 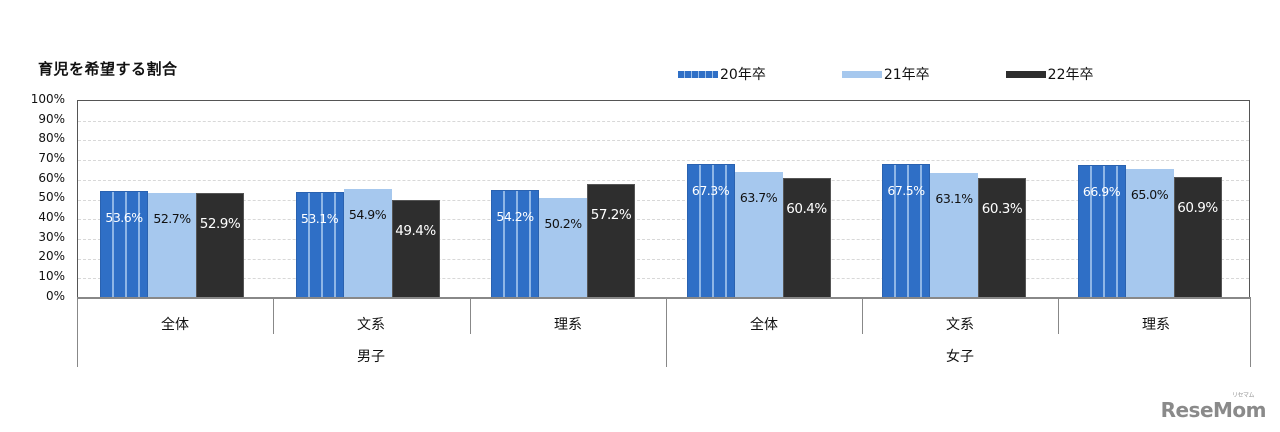 What do you see at coordinates (698, 74) in the screenshot?
I see `legend-swatch-20-icon` at bounding box center [698, 74].